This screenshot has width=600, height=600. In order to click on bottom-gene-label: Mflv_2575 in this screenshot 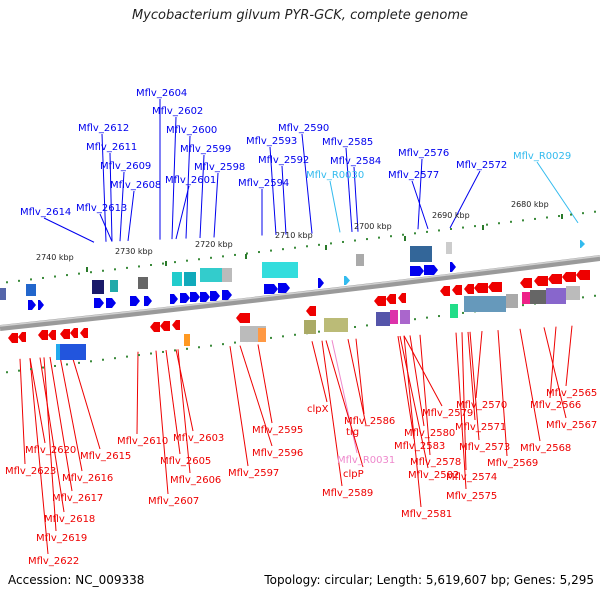, I will do `click(471, 496)`.